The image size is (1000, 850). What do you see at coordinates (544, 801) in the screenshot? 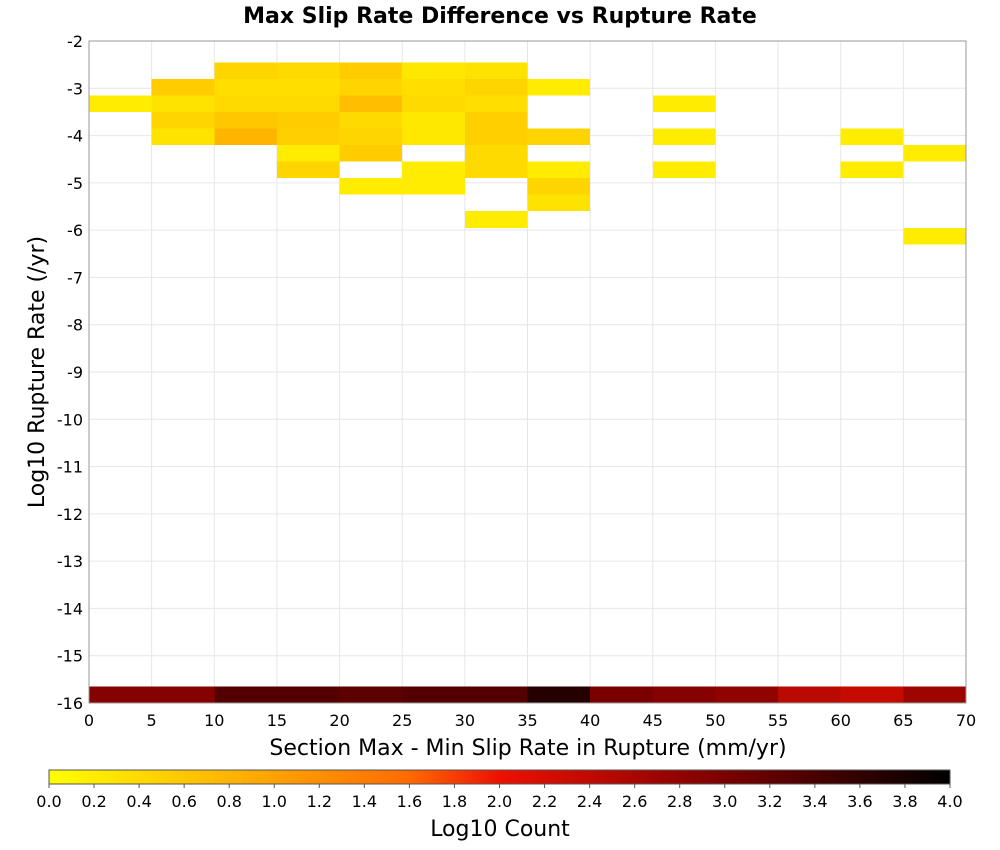
I see `colorbar-tick-label-11: 2.2` at bounding box center [544, 801].